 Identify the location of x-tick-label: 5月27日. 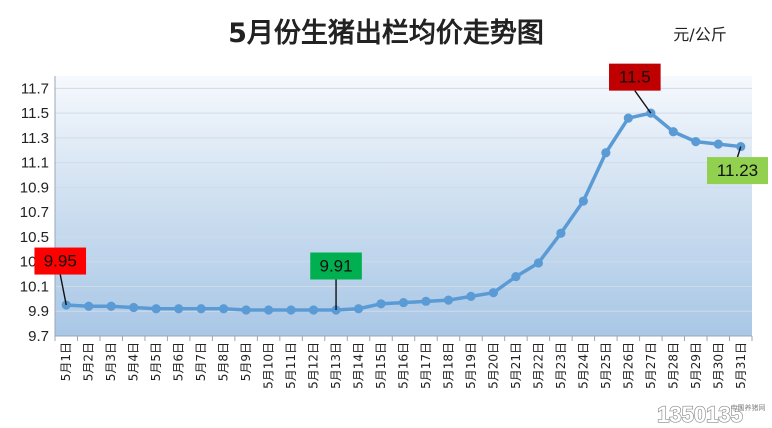
(651, 365).